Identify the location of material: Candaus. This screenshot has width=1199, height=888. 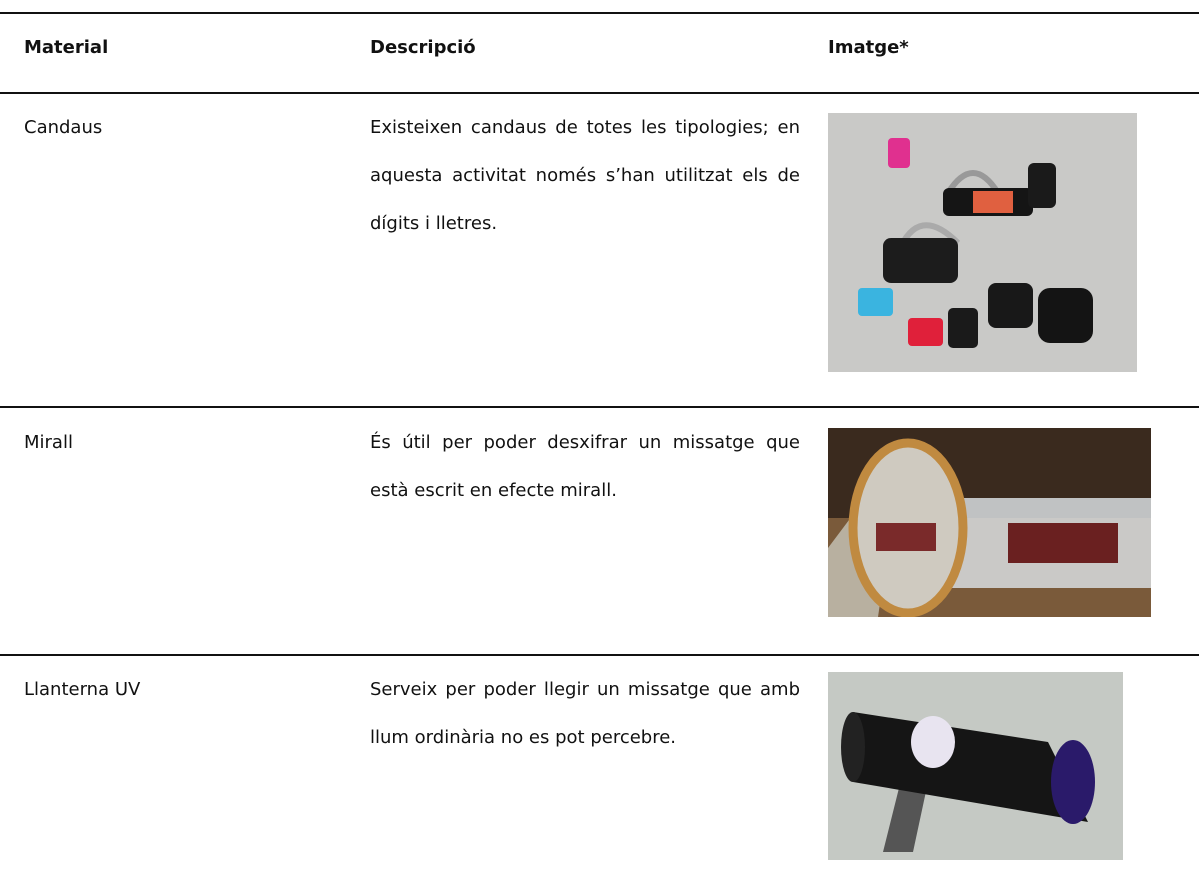
(63, 127).